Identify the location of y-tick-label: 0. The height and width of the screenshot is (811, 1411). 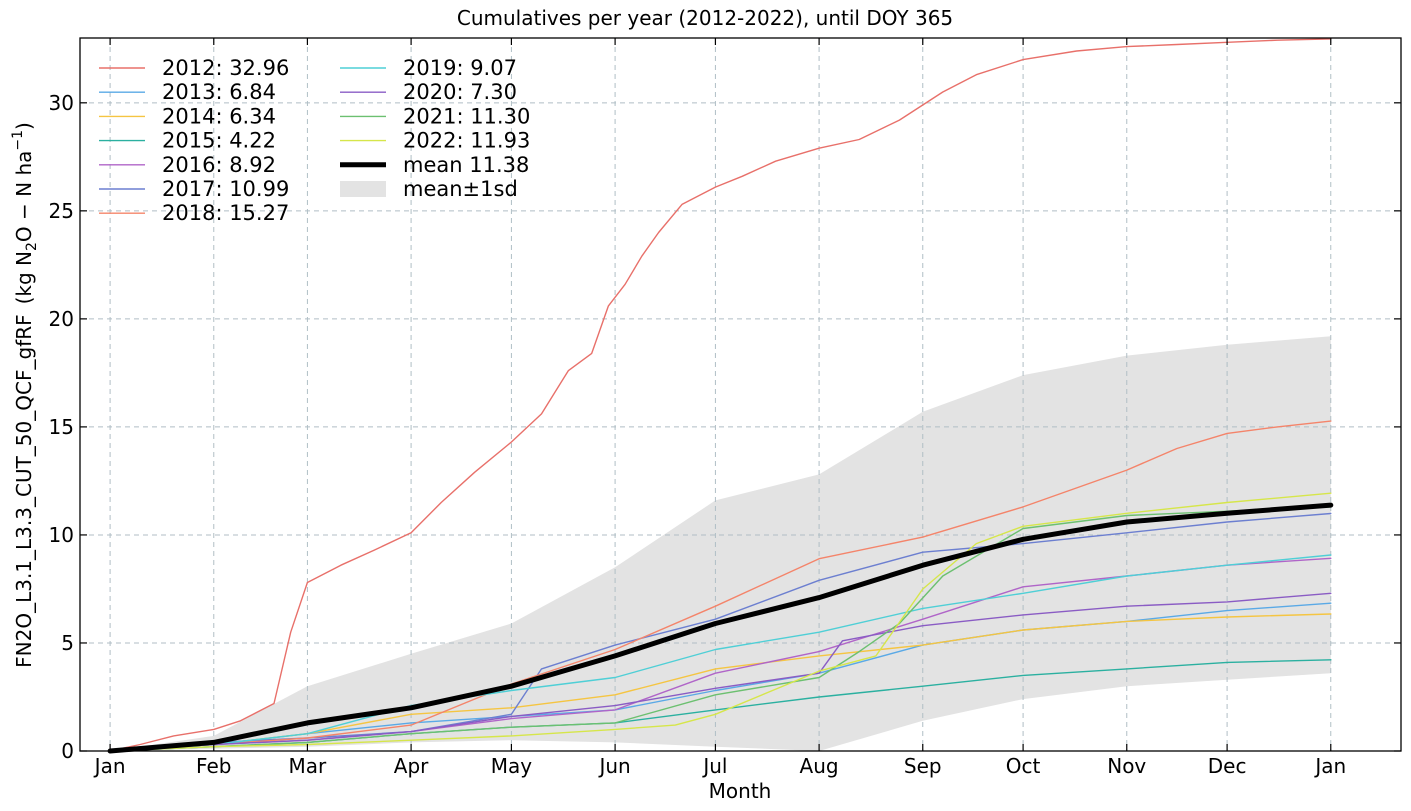
(67, 751).